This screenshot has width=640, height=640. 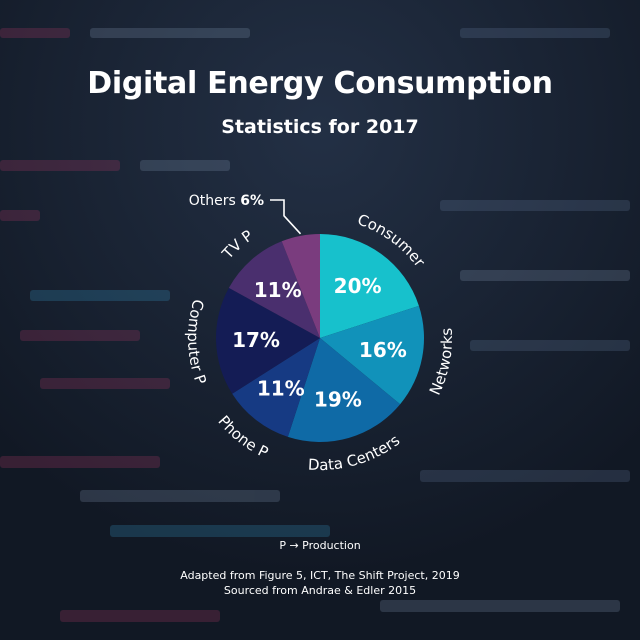 What do you see at coordinates (281, 389) in the screenshot?
I see `value-label-phone-p: 11%` at bounding box center [281, 389].